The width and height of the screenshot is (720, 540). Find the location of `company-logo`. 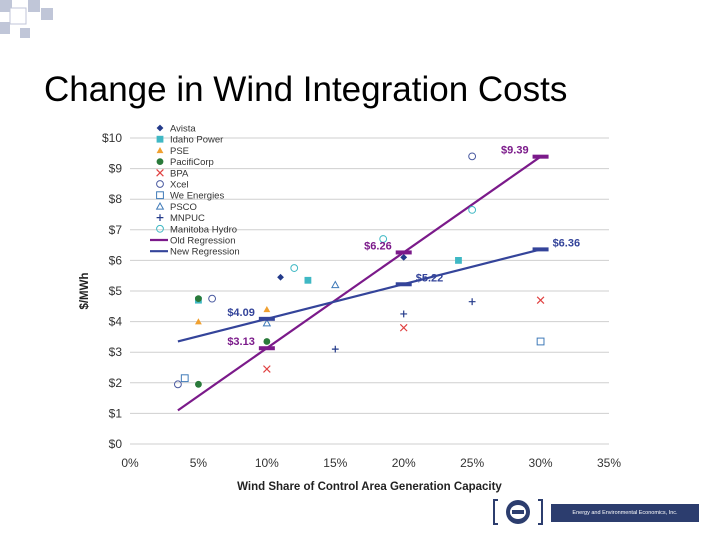

company-logo is located at coordinates (518, 512).